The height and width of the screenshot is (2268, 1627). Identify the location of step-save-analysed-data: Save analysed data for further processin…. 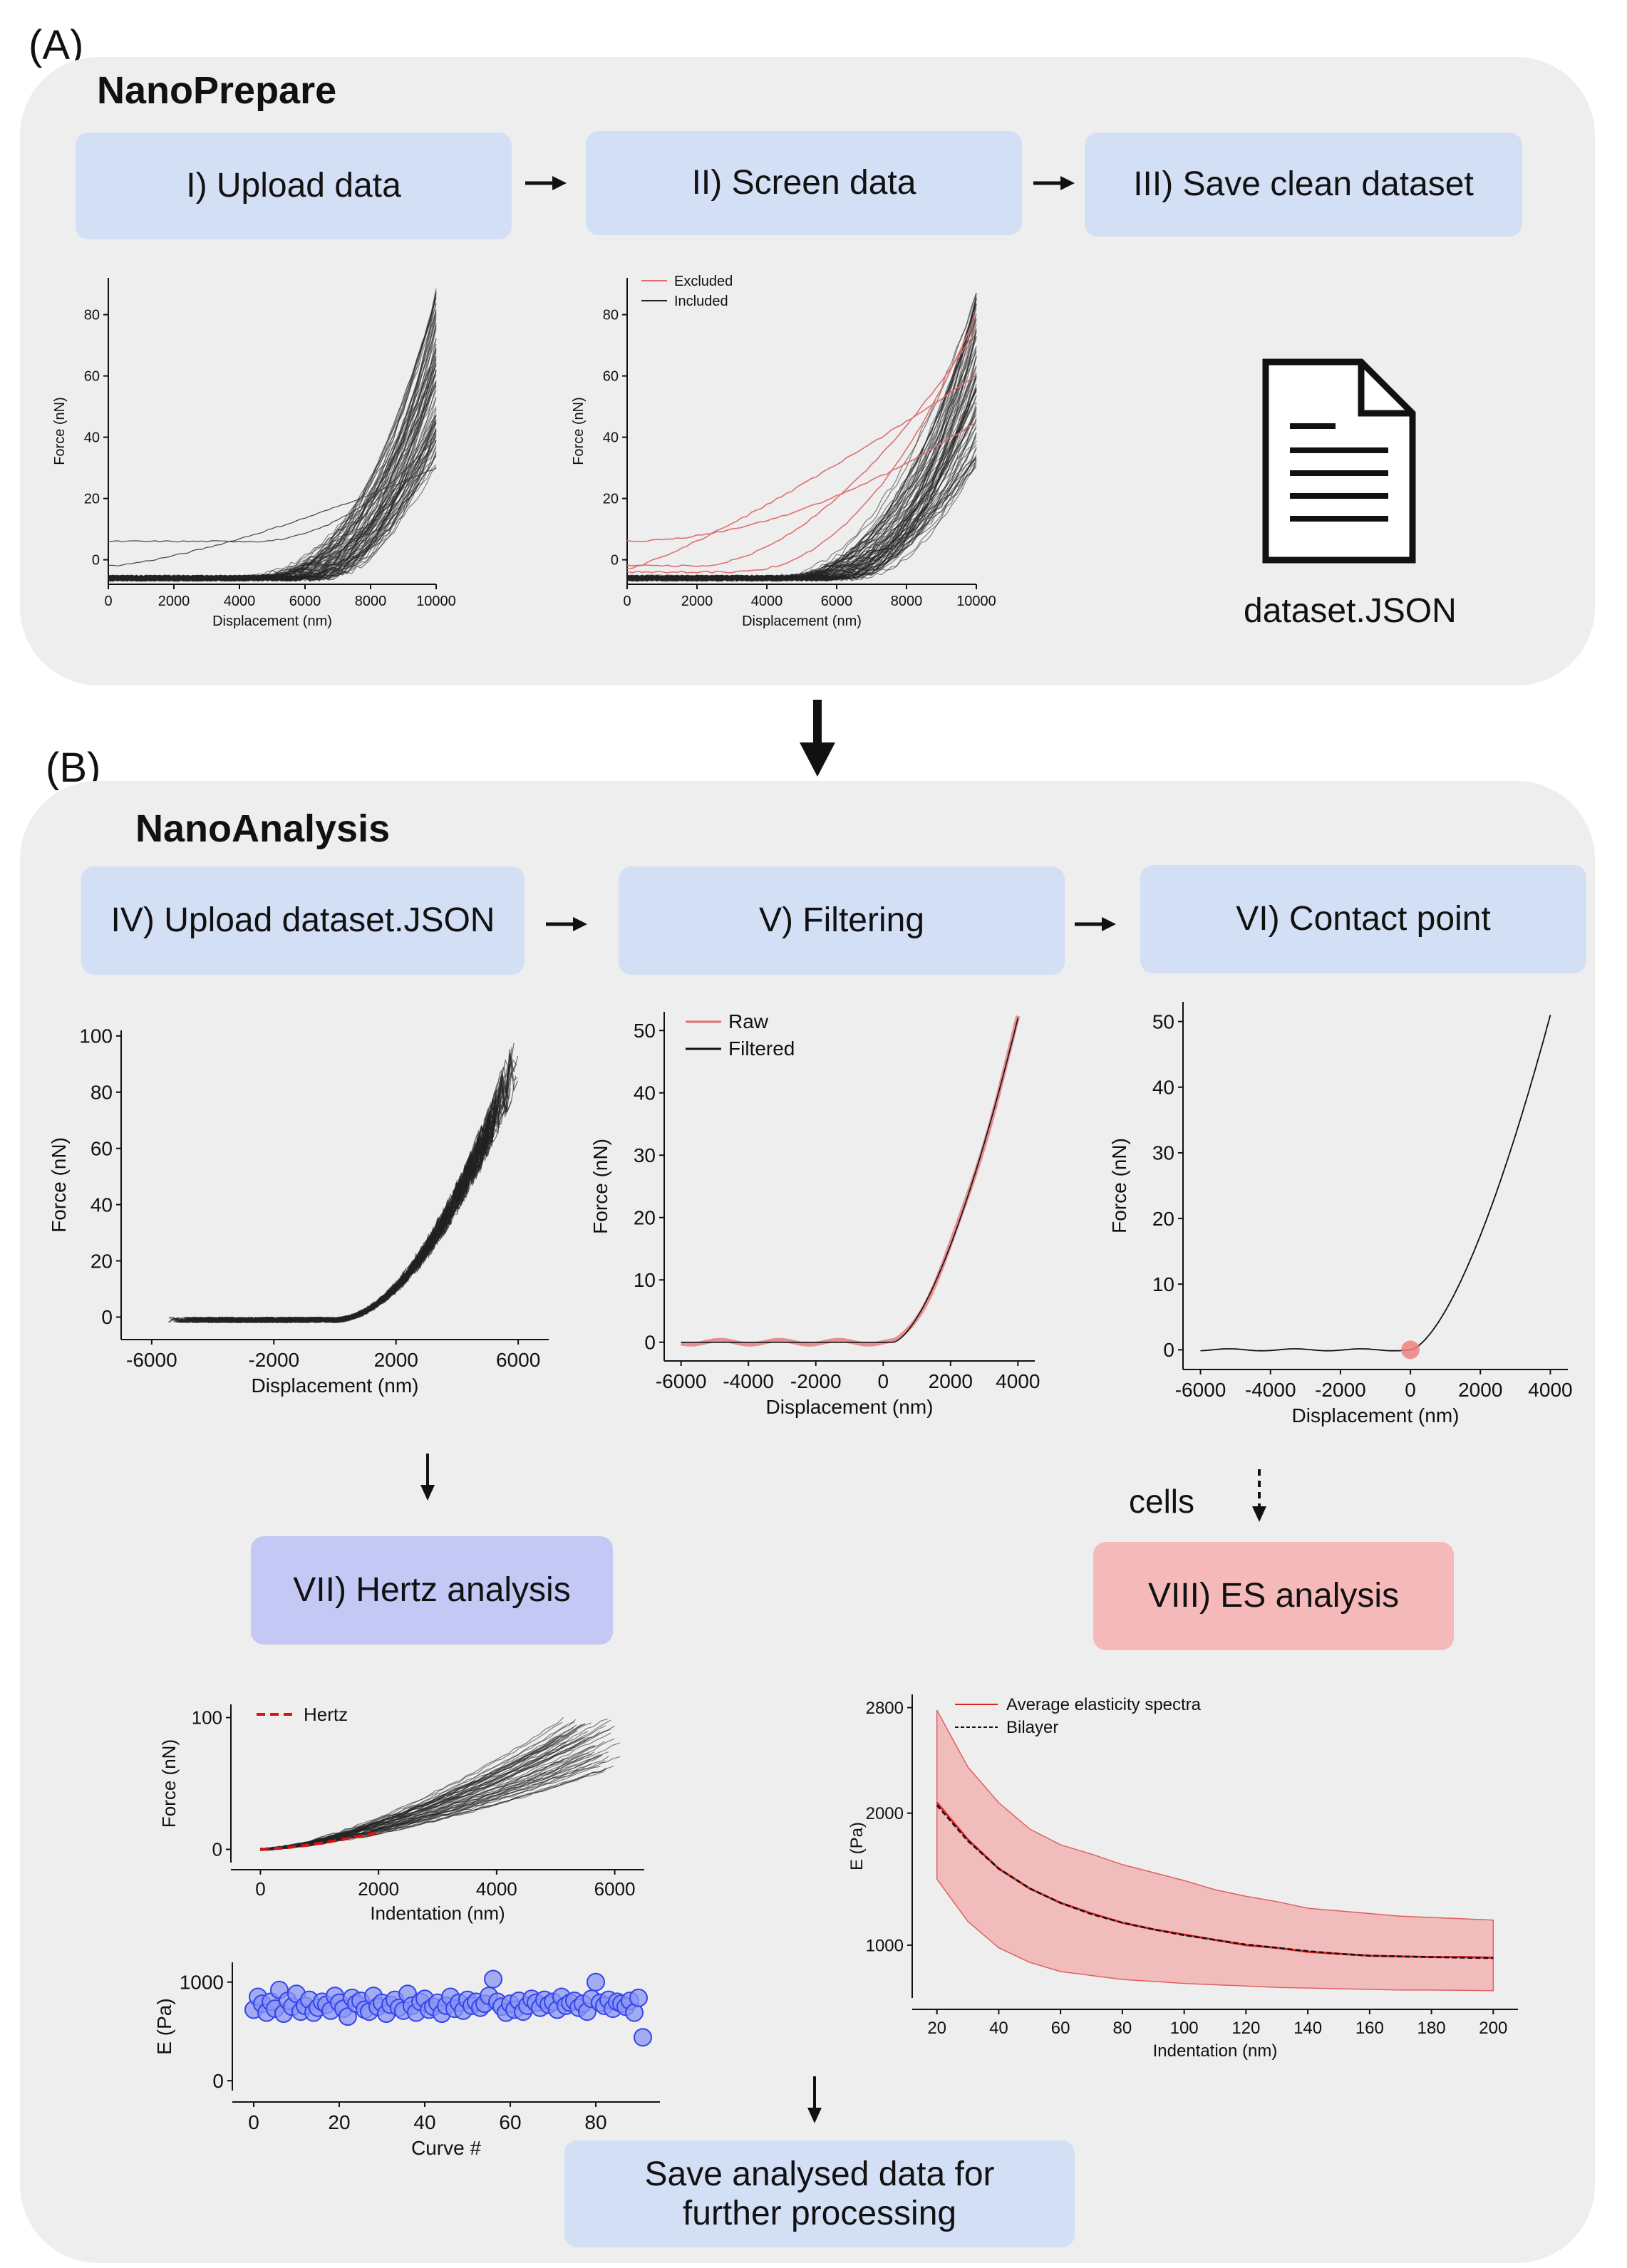
(819, 2193).